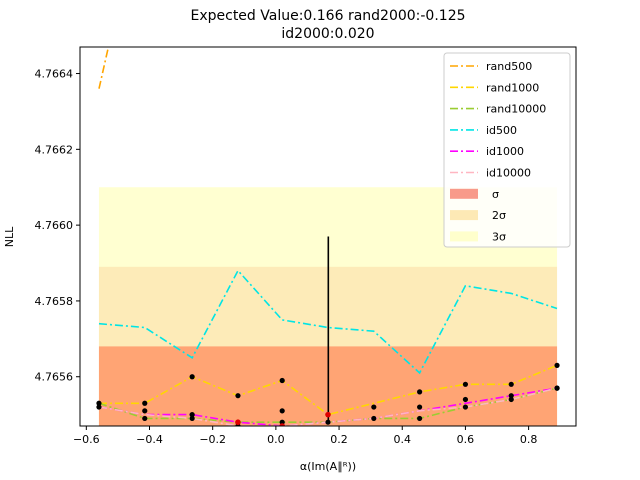  Describe the element at coordinates (516, 109) in the screenshot. I see `legend-label-3: rand10000` at that location.